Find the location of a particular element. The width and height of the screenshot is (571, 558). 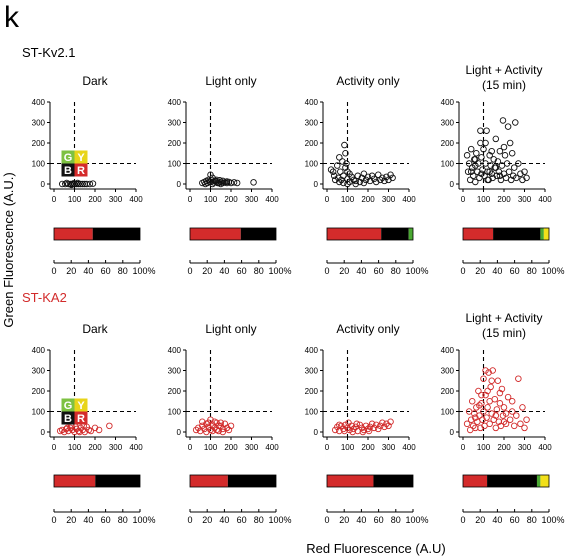

bar-tick-label: 40 is located at coordinates (497, 271).